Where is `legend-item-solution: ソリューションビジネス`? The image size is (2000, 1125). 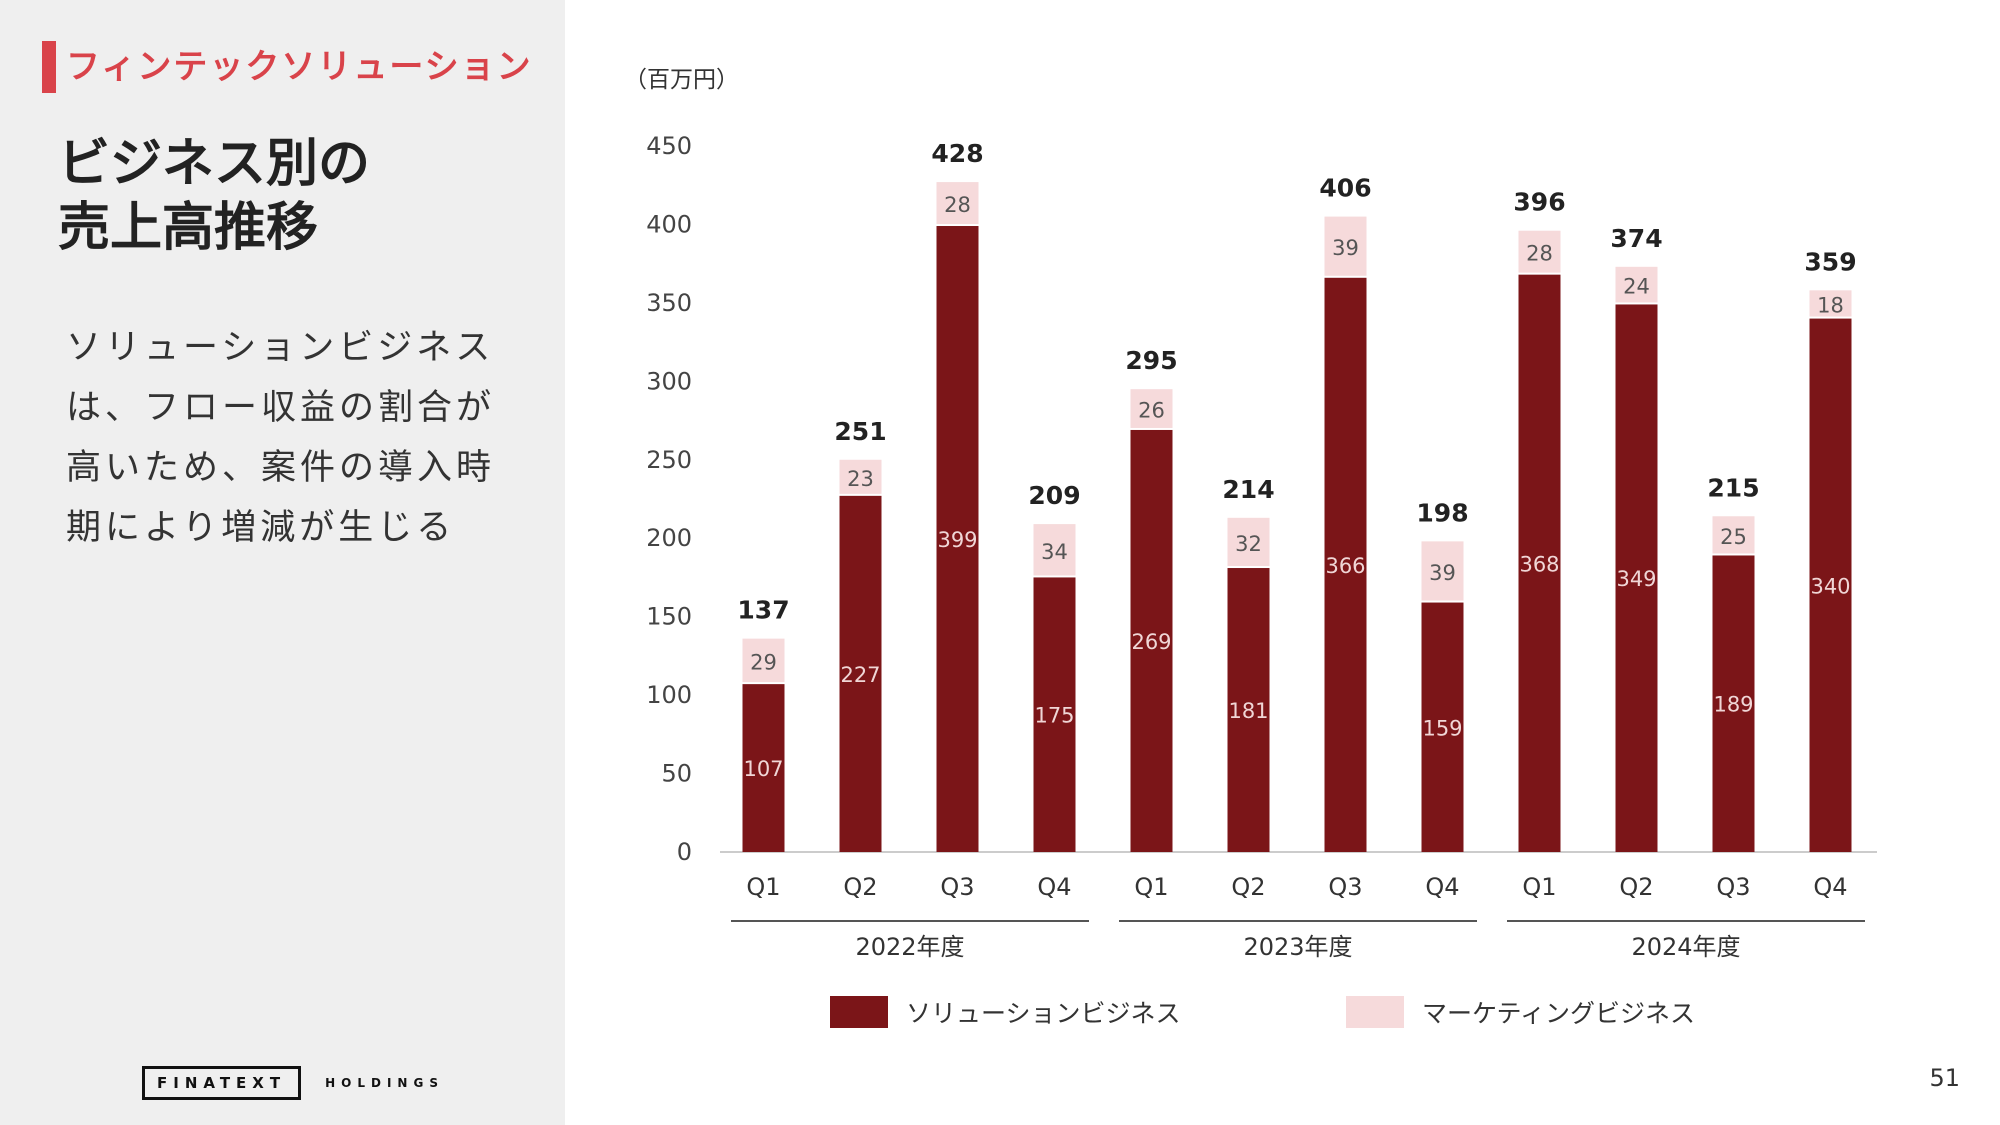
legend-item-solution: ソリューションビジネス is located at coordinates (1005, 1012).